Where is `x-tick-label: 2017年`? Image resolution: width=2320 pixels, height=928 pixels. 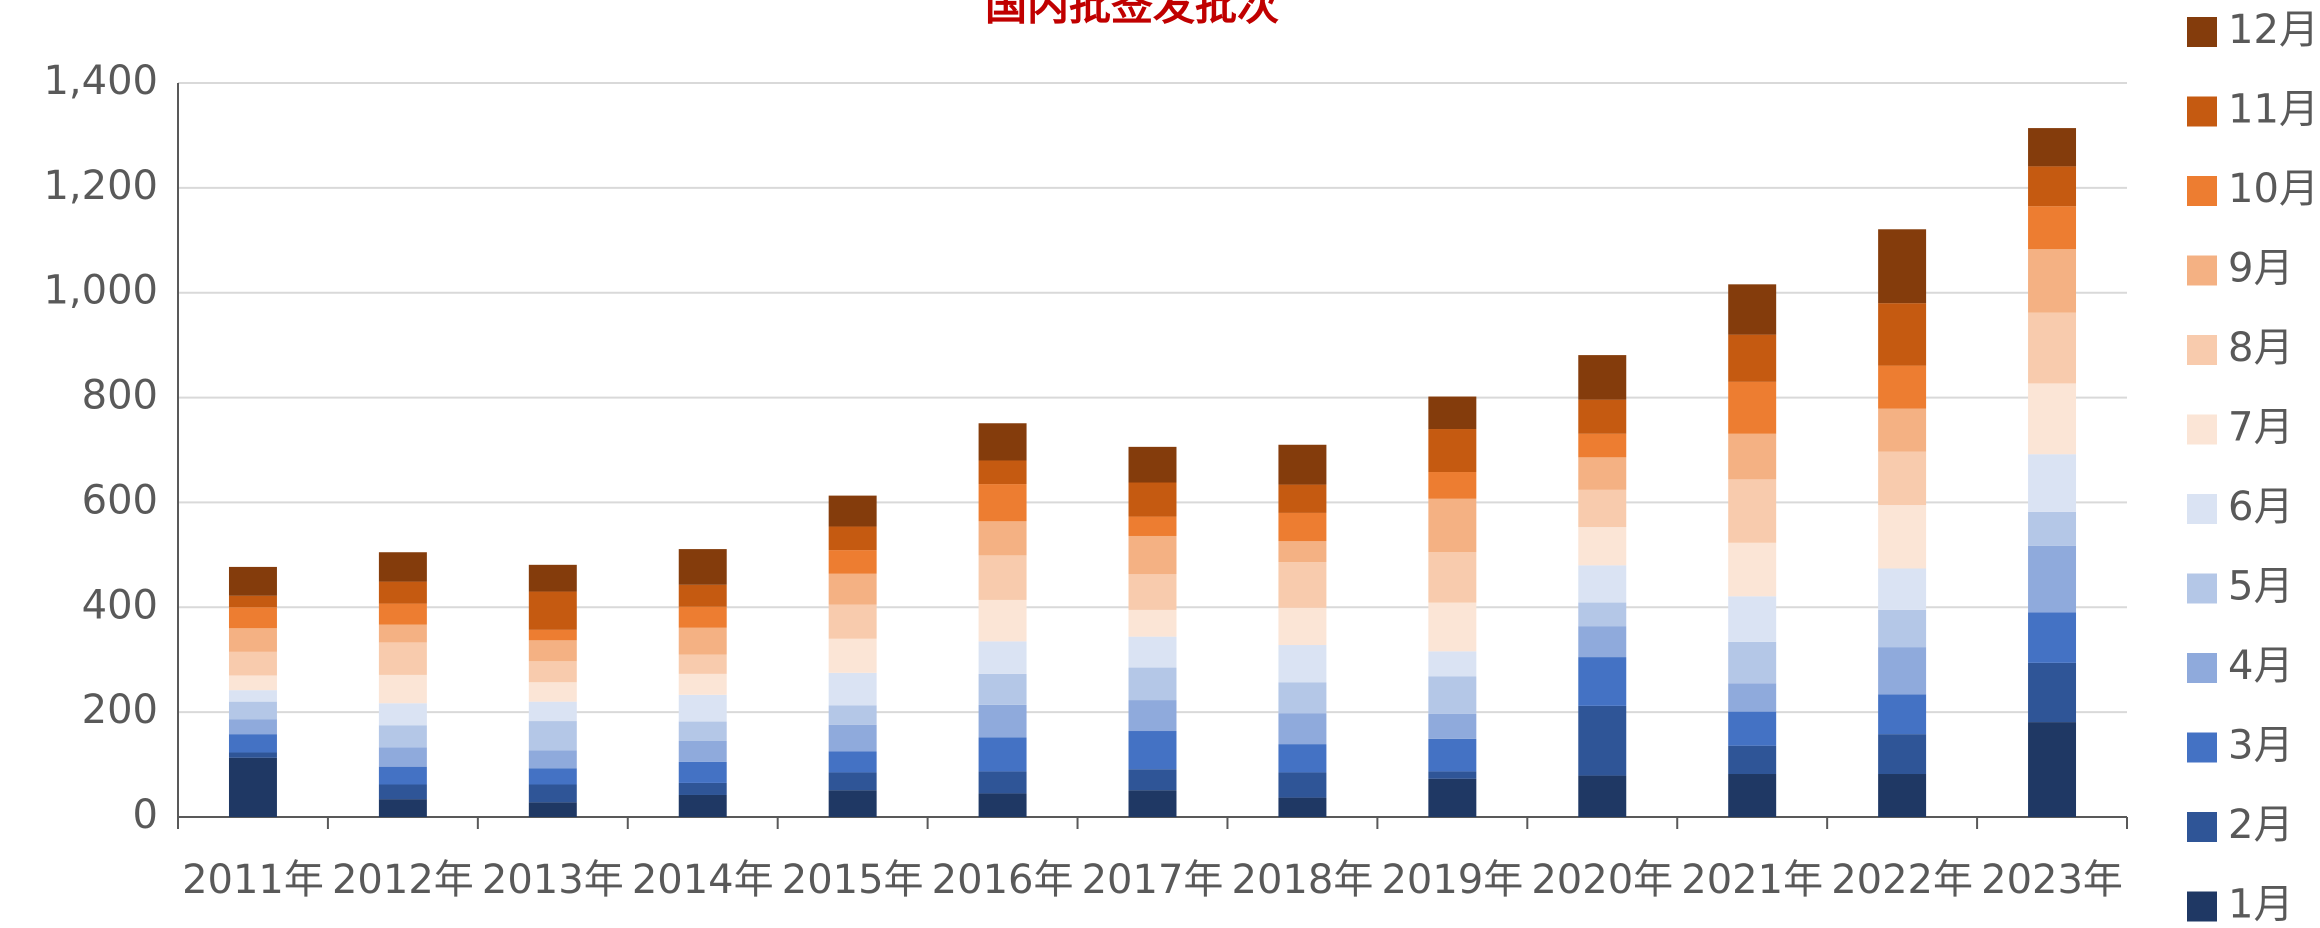
x-tick-label: 2017年 is located at coordinates (1153, 880).